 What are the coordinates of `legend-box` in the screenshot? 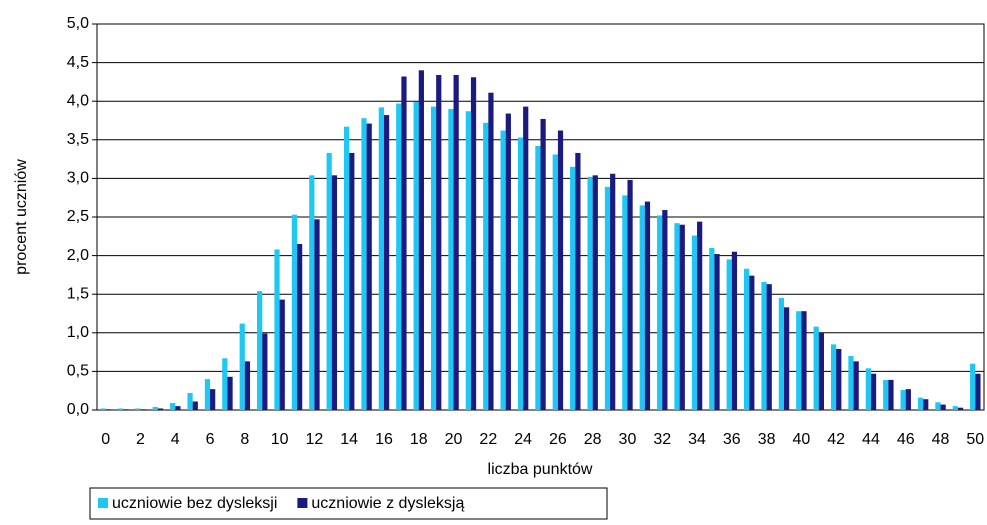 It's located at (348, 503).